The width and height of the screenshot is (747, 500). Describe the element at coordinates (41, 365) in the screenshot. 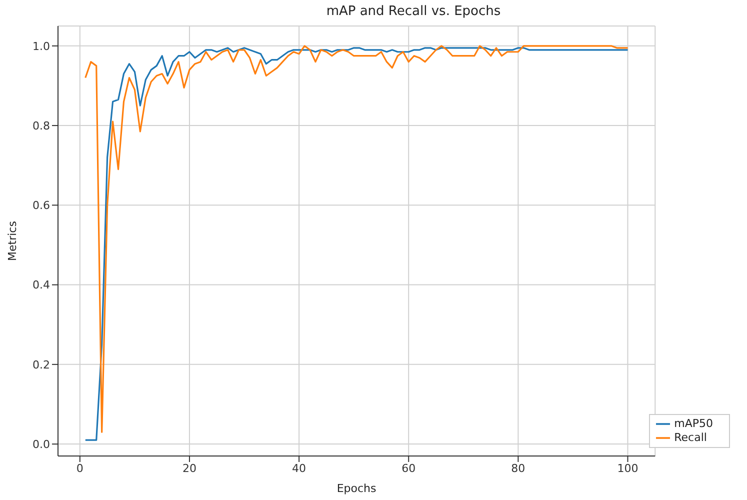

I see `y-tick-label: 0.2` at that location.